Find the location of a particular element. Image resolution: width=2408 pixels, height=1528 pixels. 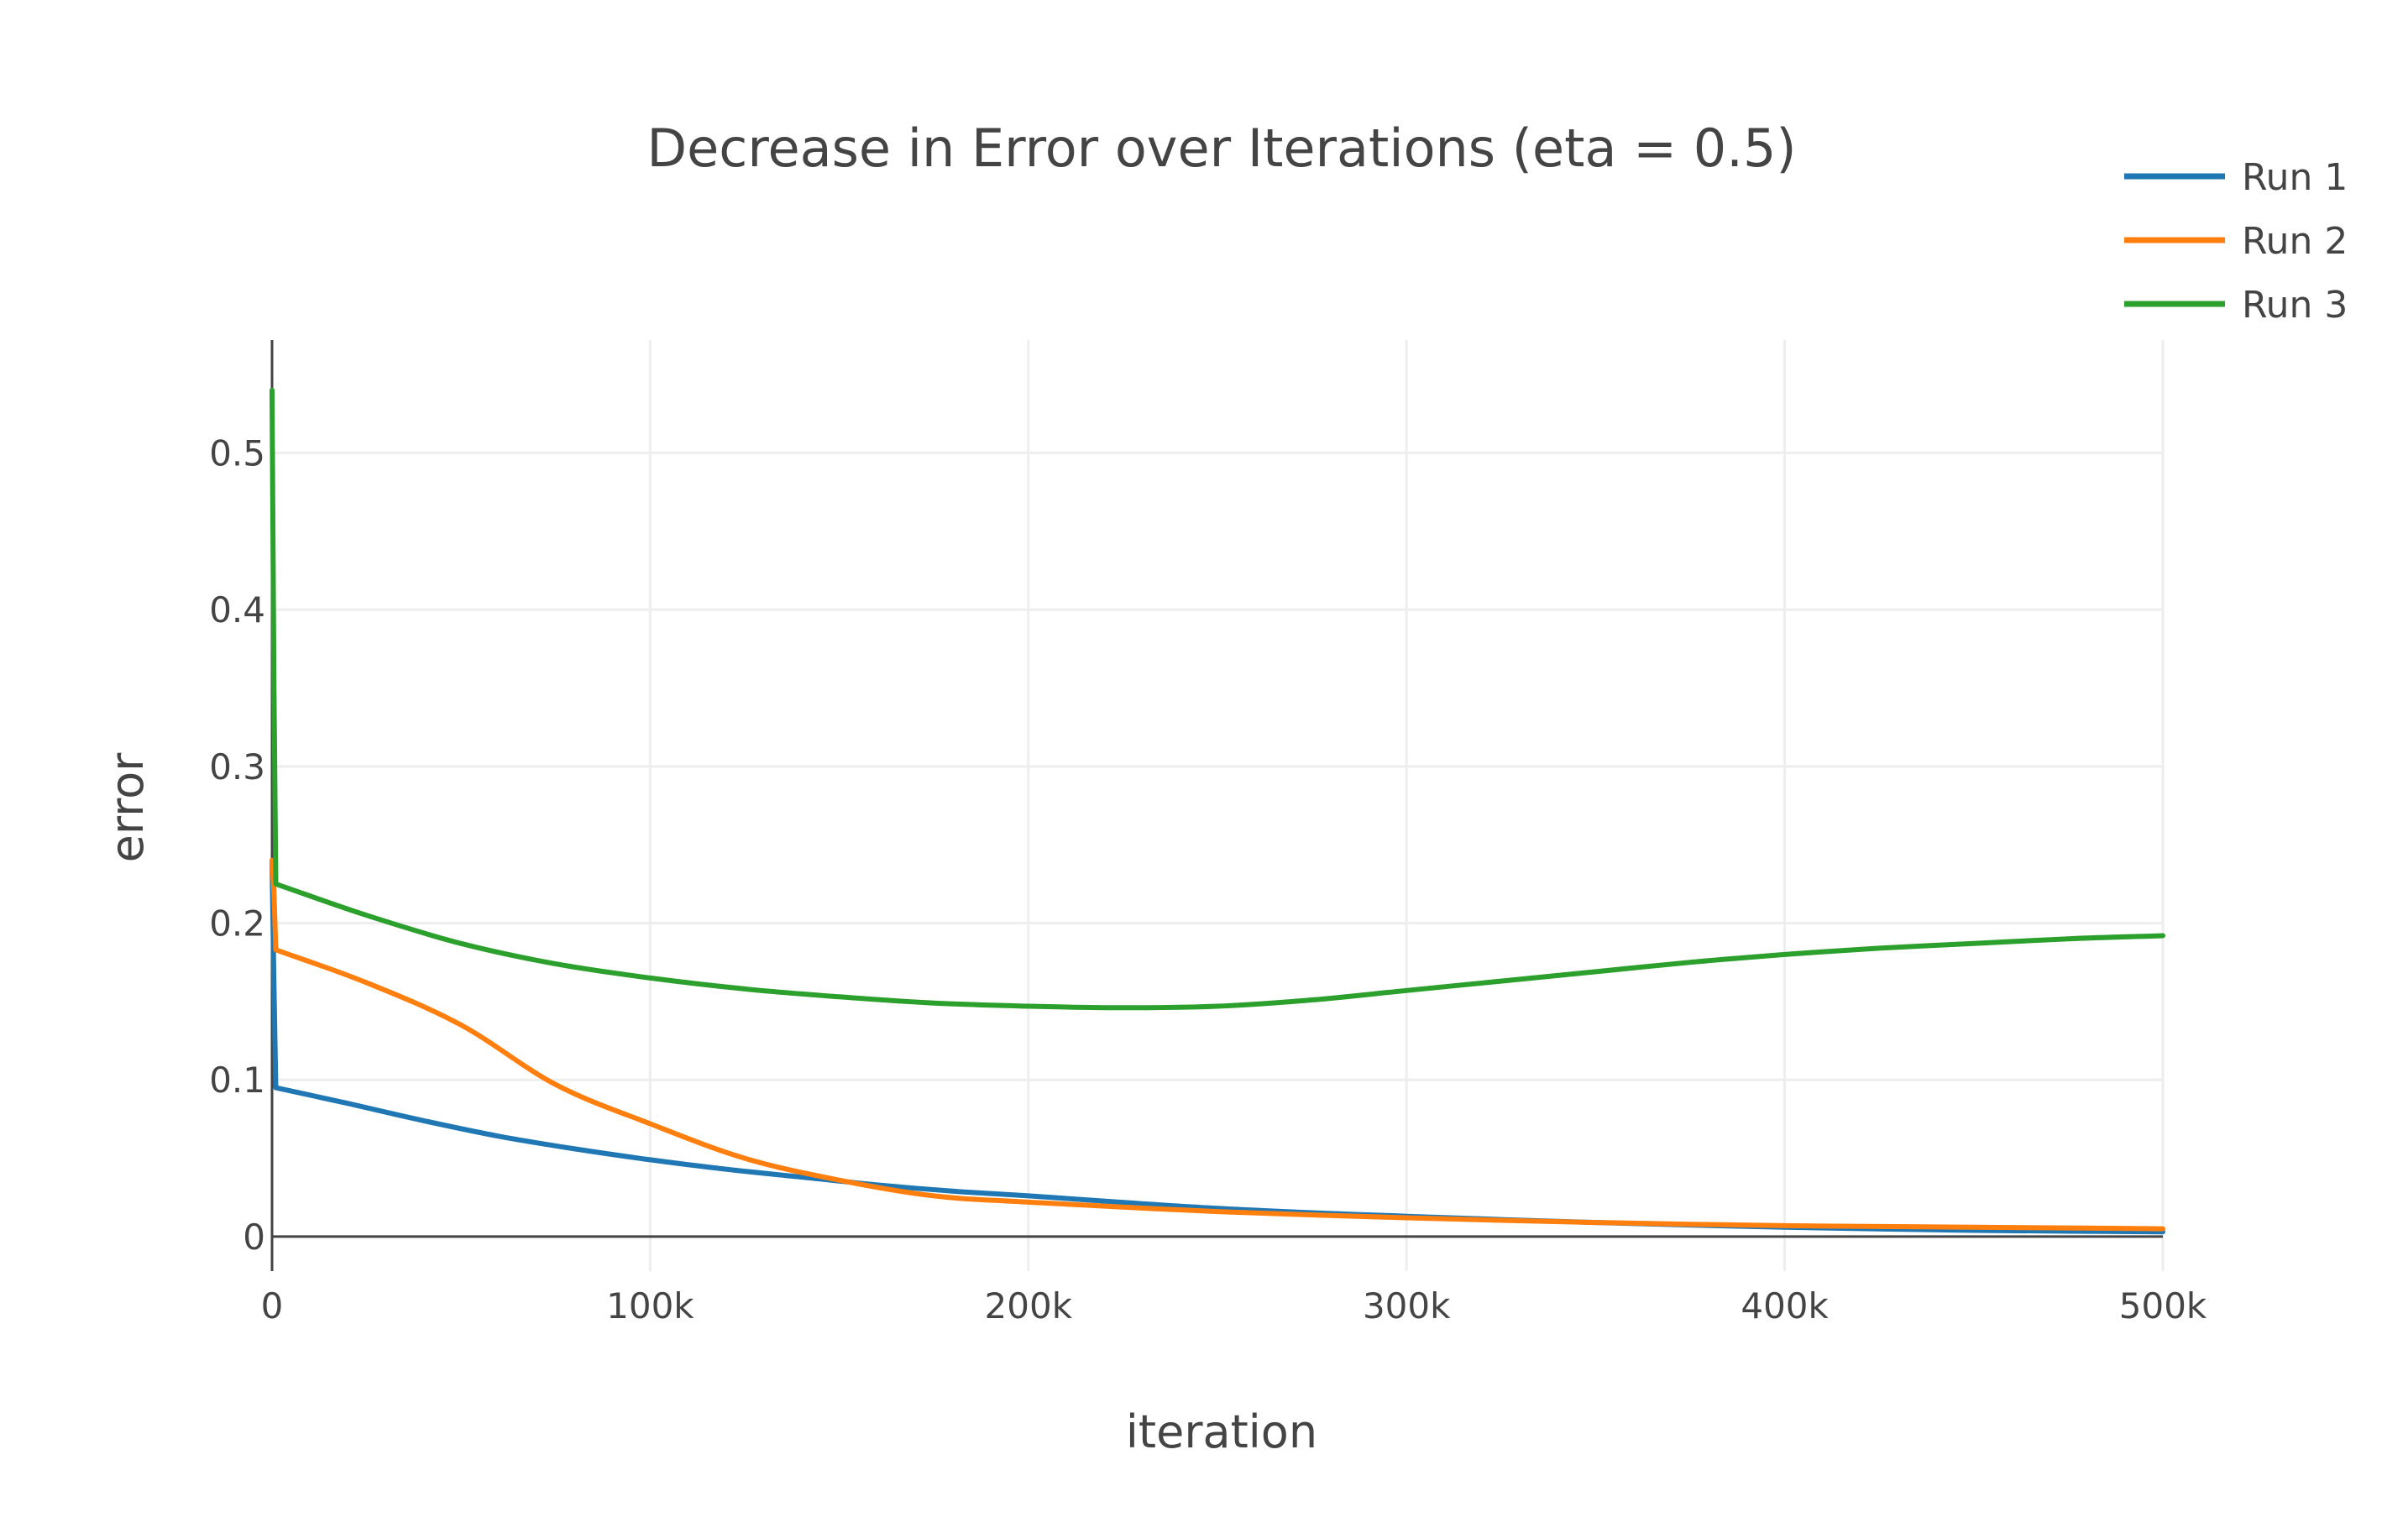

x-tick-label: 500k is located at coordinates (2163, 1306).